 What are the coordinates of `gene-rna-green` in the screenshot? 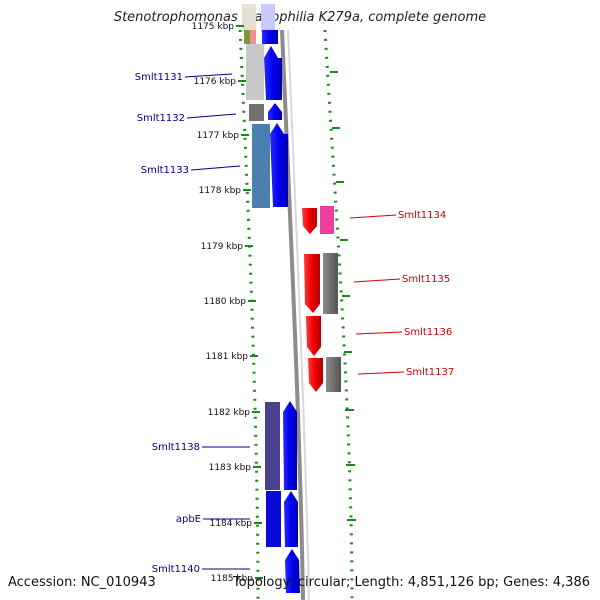 It's located at (247, 37).